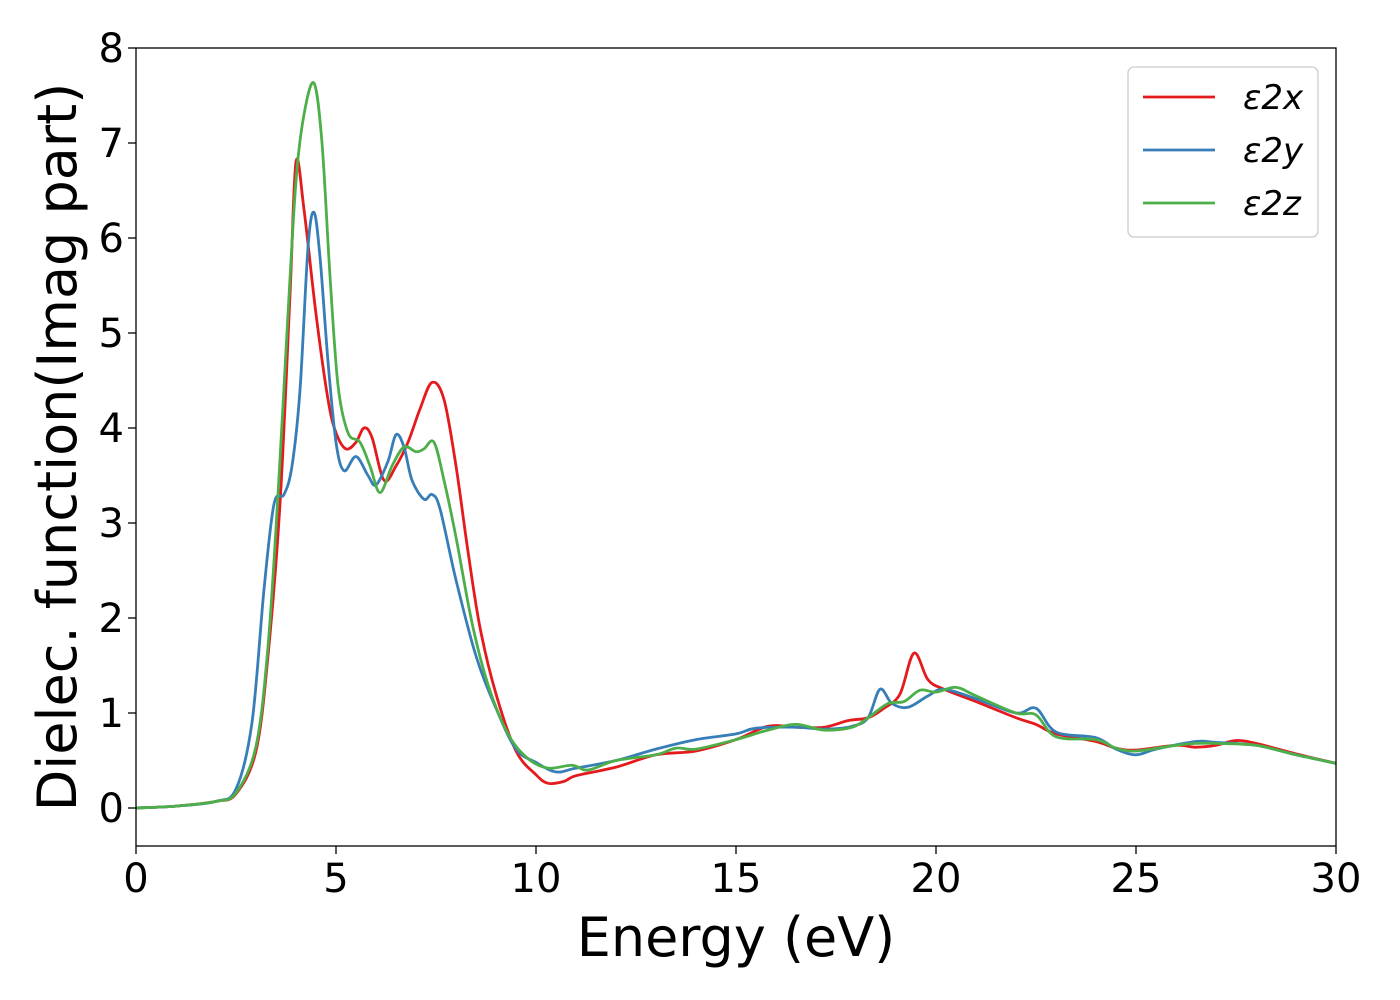  I want to click on legend-label-1: ε2x, so click(1273, 98).